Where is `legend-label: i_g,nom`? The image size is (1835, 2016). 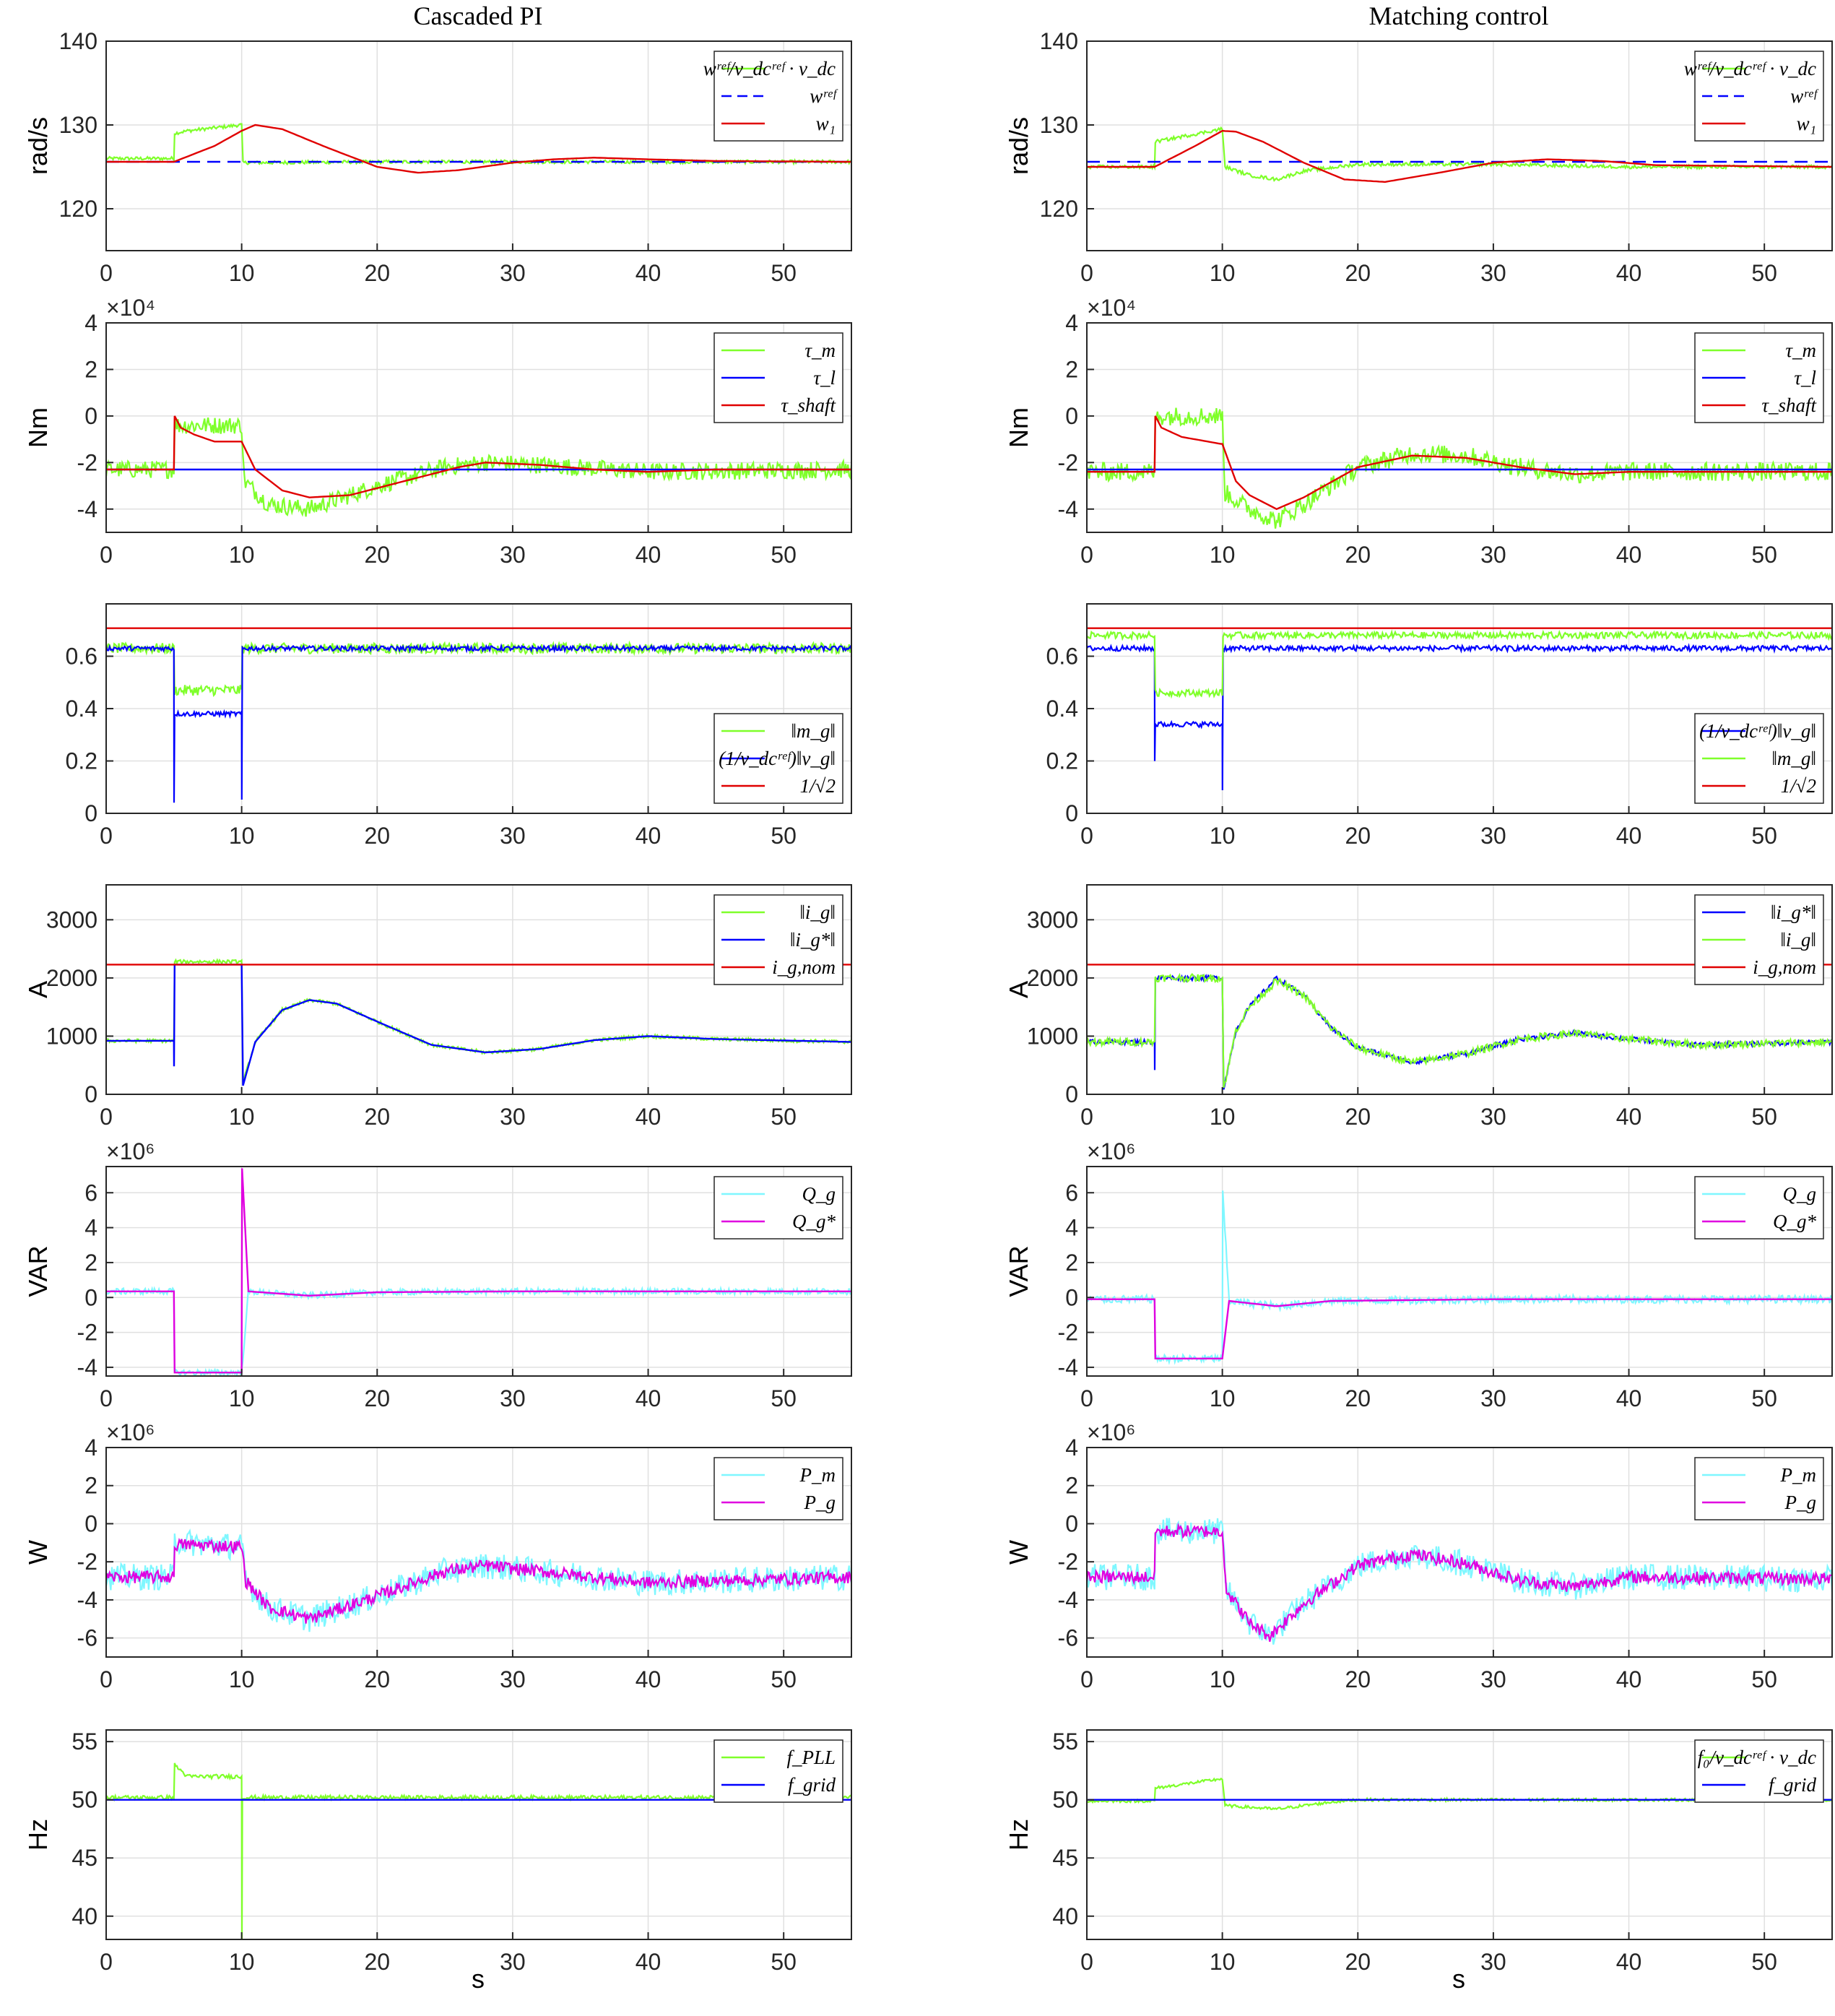
legend-label: i_g,nom is located at coordinates (804, 967).